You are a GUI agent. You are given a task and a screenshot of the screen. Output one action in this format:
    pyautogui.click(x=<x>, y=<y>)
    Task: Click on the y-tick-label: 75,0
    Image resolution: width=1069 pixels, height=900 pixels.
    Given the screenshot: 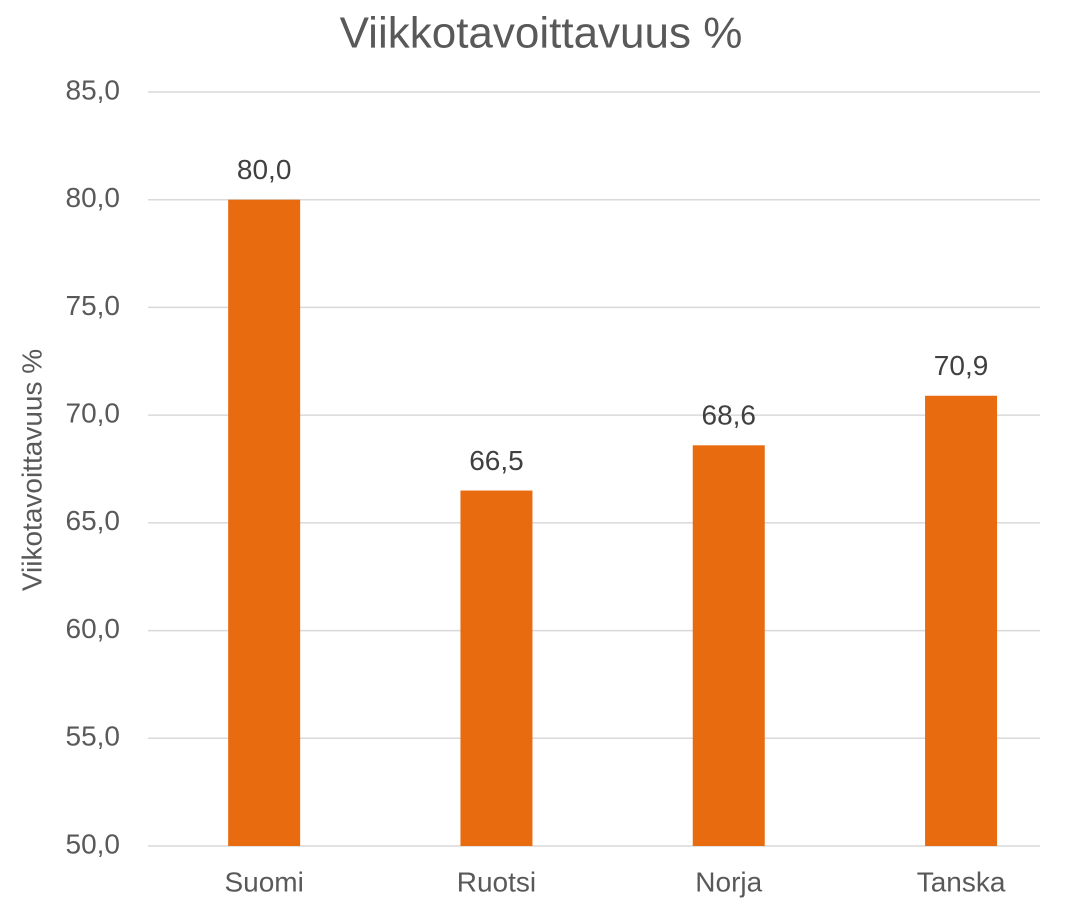 What is the action you would take?
    pyautogui.click(x=93, y=305)
    